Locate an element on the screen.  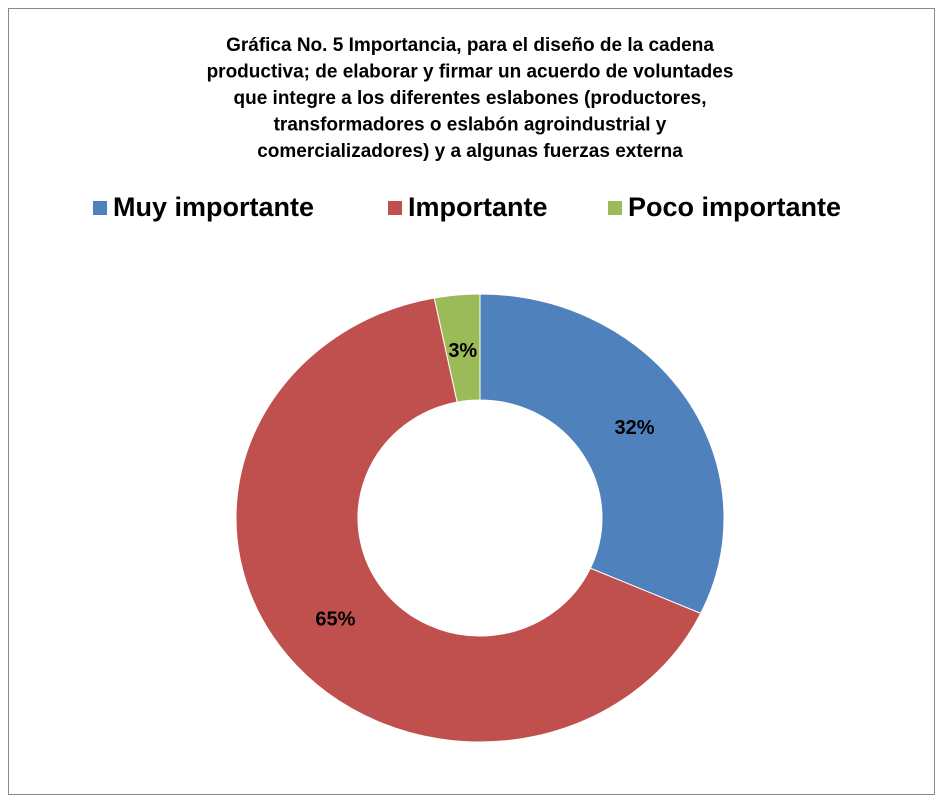
legend-label: Poco importante is located at coordinates (734, 207).